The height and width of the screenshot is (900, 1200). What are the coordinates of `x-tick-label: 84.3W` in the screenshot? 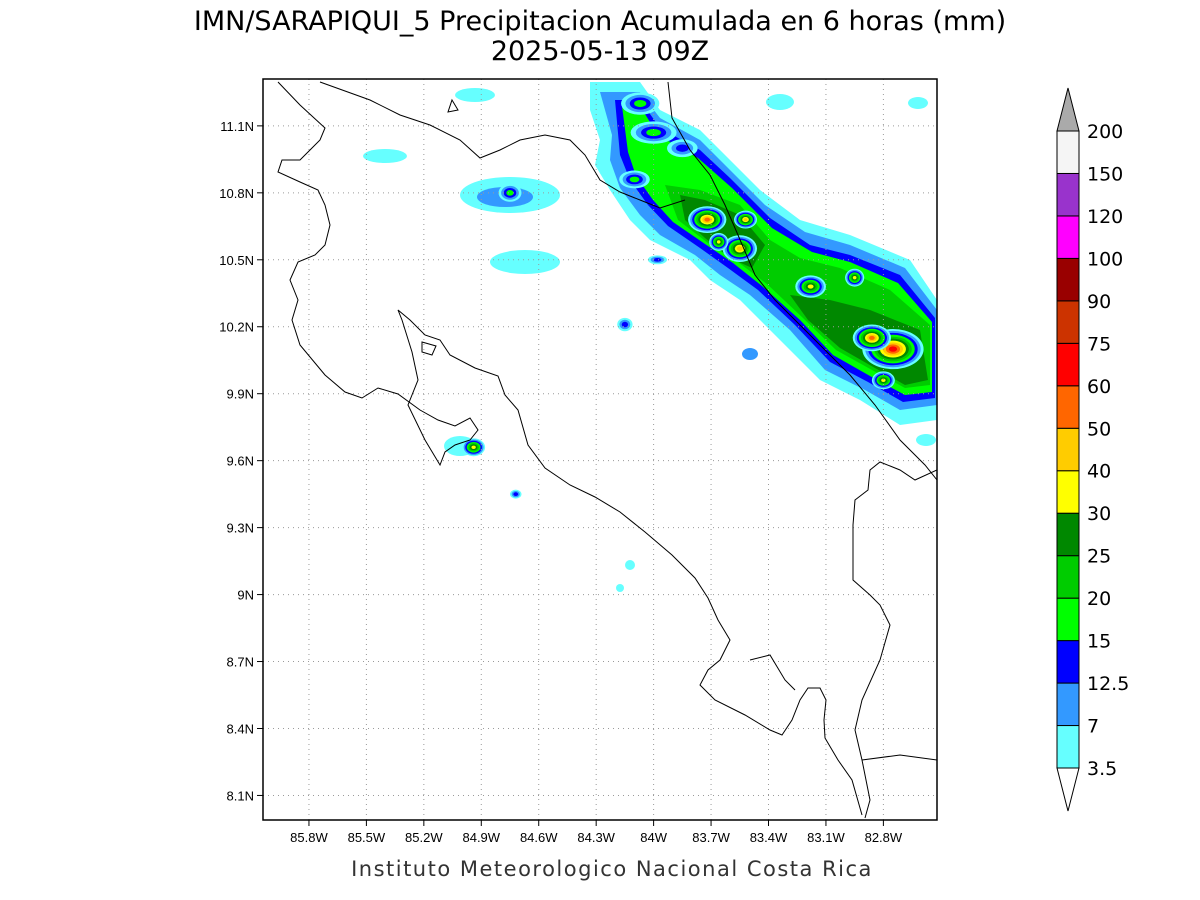 It's located at (596, 837).